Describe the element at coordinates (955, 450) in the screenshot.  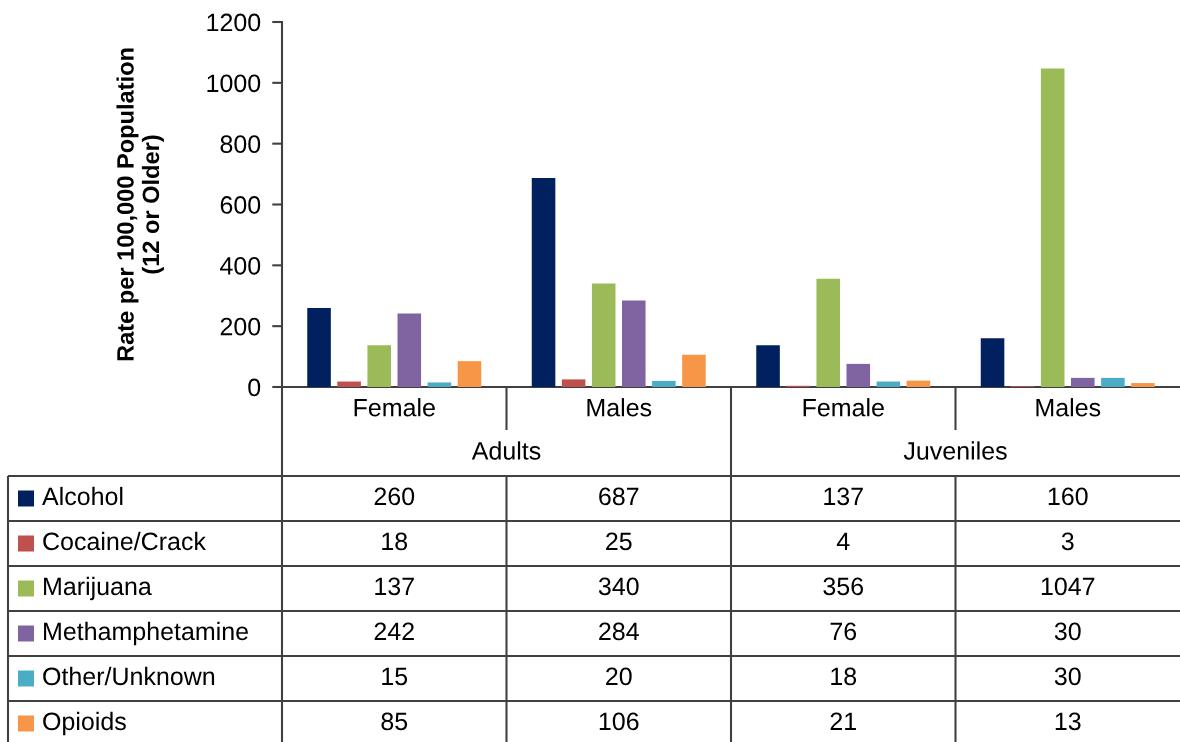
I see `text: Juveniles` at that location.